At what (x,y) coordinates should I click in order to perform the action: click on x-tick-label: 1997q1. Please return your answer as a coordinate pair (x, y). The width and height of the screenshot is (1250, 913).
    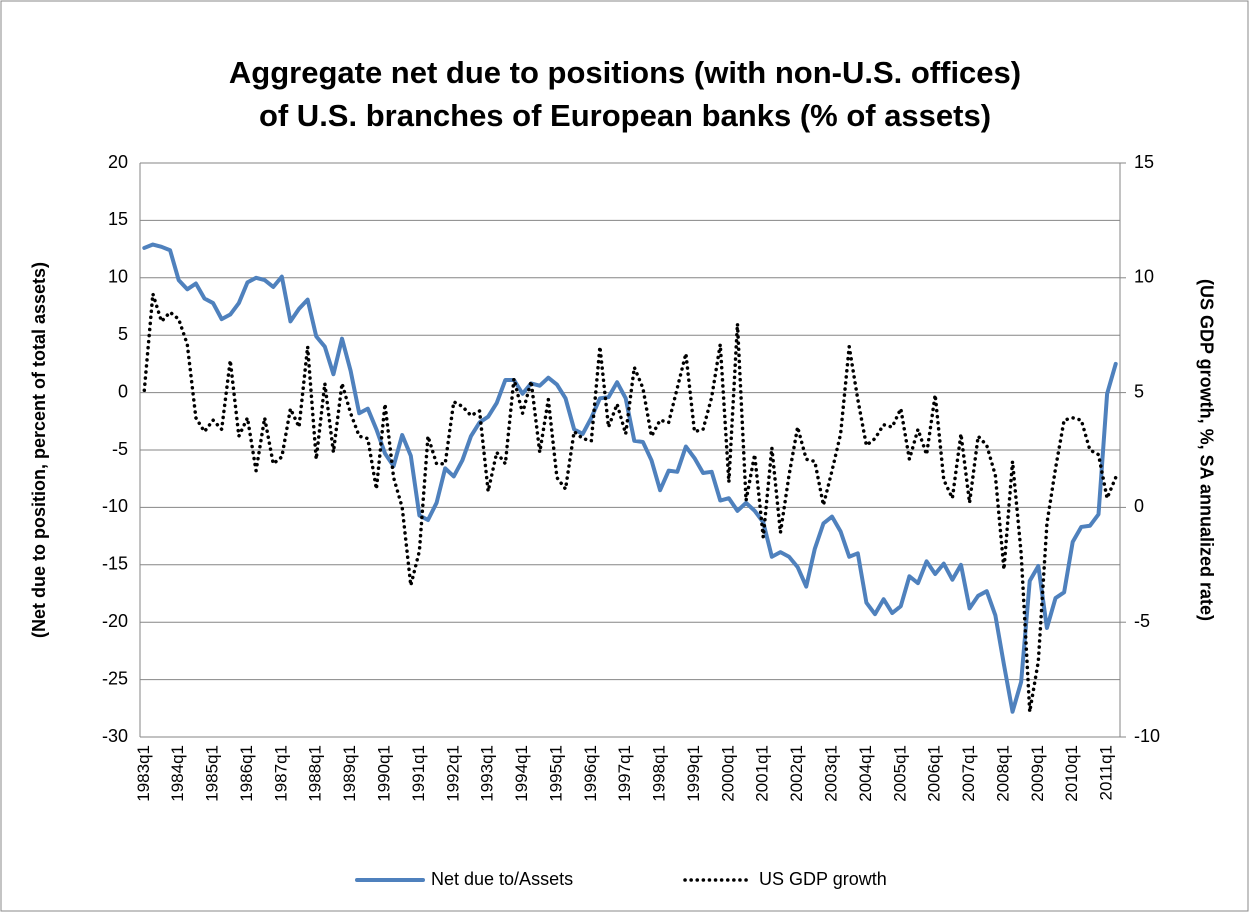
    Looking at the image, I should click on (624, 773).